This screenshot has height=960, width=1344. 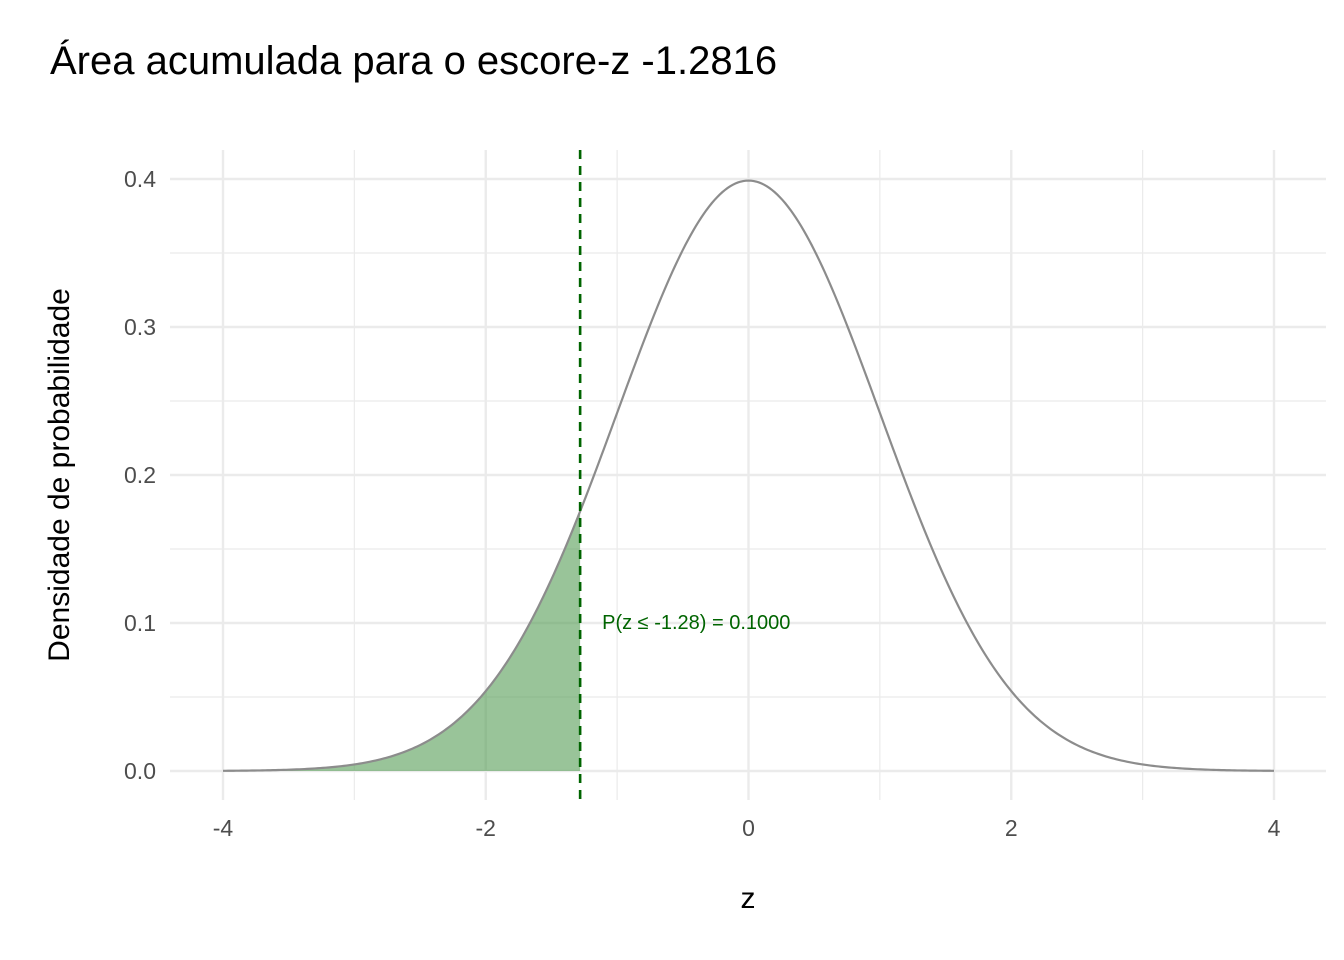 I want to click on y-tick-label: 0.3, so click(x=140, y=327).